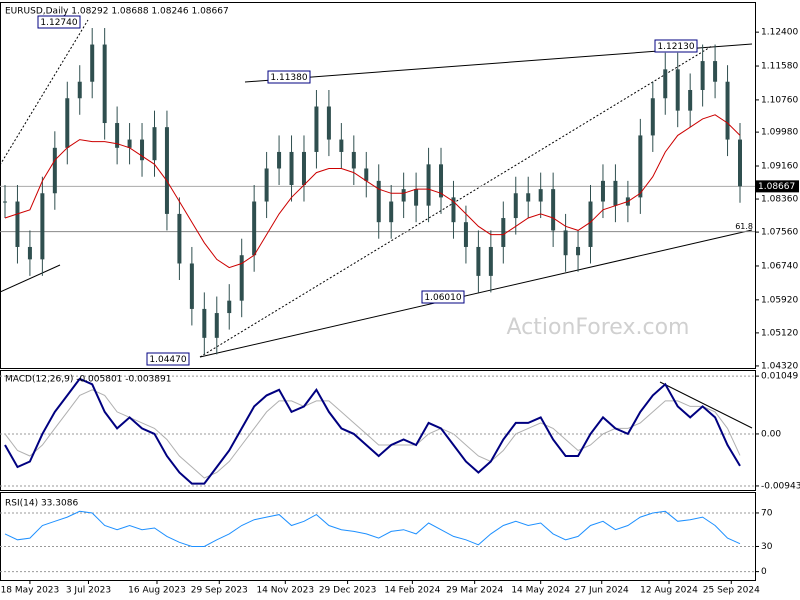  What do you see at coordinates (157, 591) in the screenshot?
I see `x-tick-label: 16 Aug 2023` at bounding box center [157, 591].